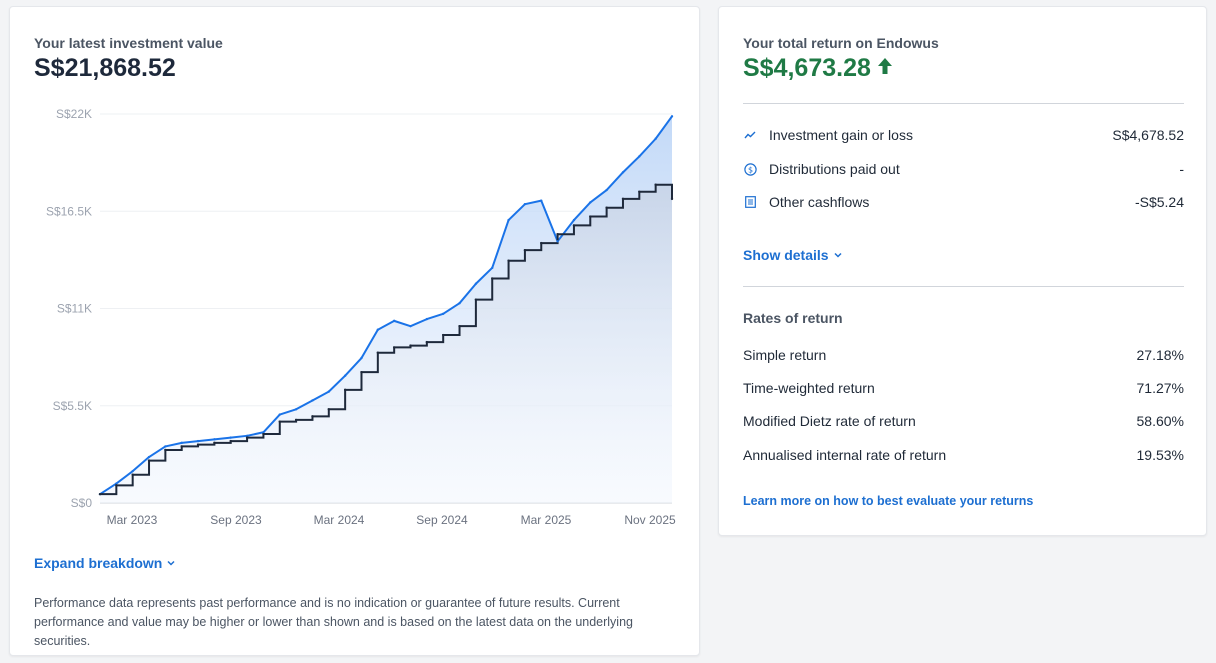  What do you see at coordinates (829, 421) in the screenshot?
I see `rate-label: Modified Dietz rate of return` at bounding box center [829, 421].